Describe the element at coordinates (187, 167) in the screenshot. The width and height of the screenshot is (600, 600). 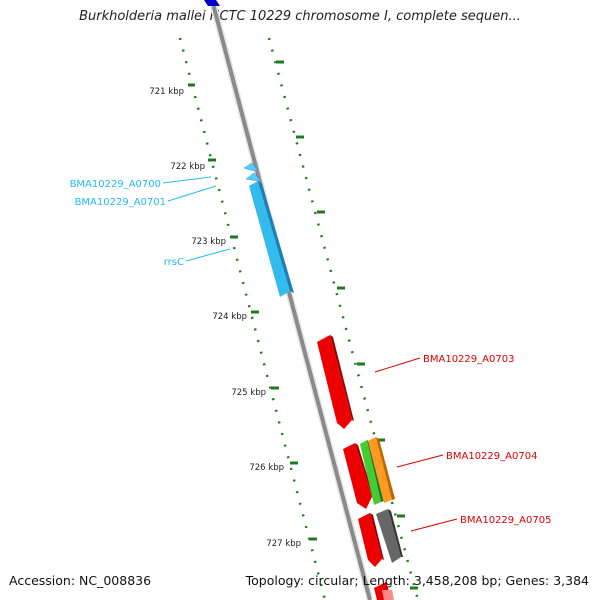
I see `kbp-label-722: 722 kbp` at that location.